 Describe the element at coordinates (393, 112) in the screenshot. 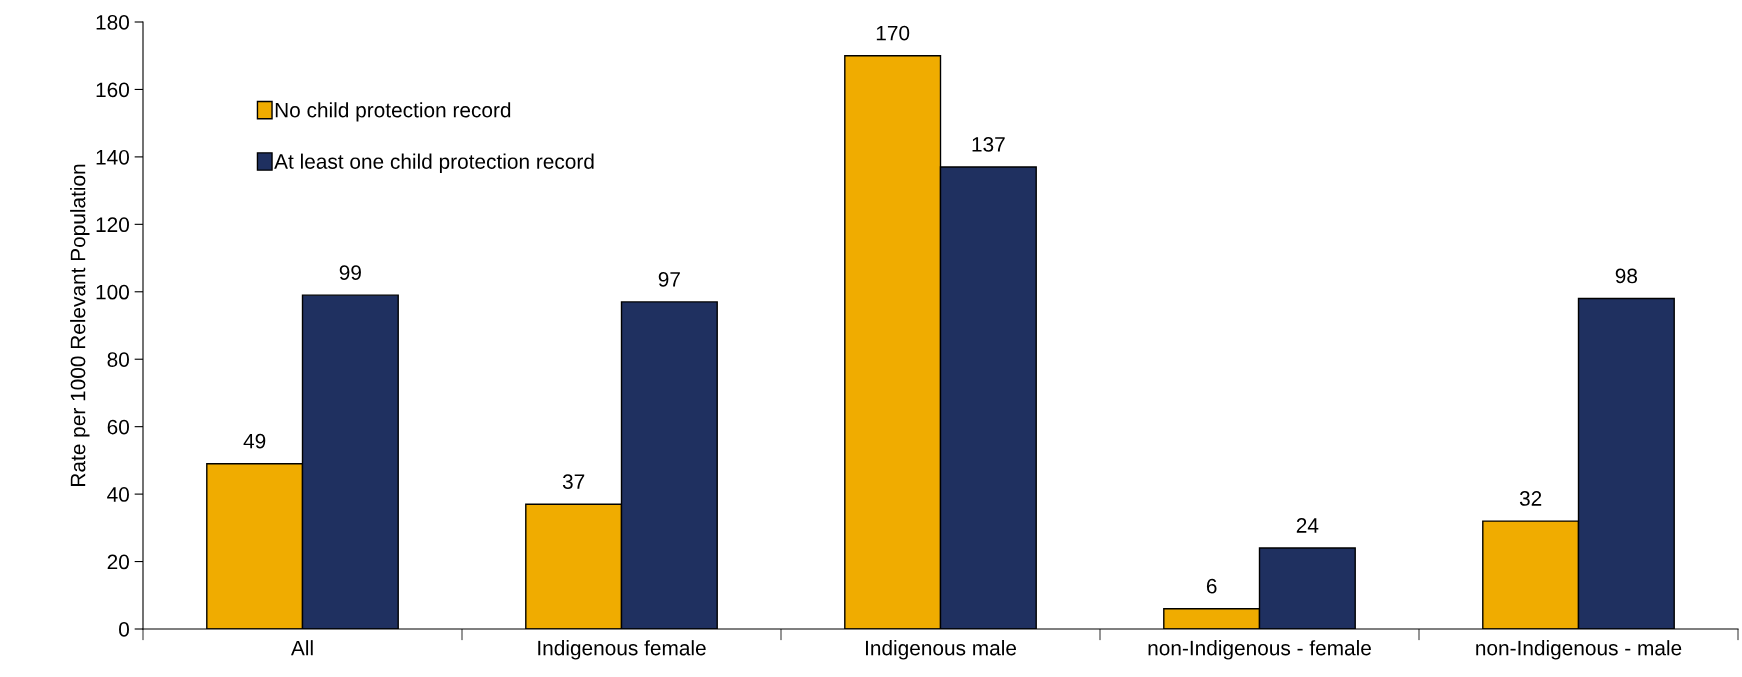

I see `legend-label: No child protection record` at that location.